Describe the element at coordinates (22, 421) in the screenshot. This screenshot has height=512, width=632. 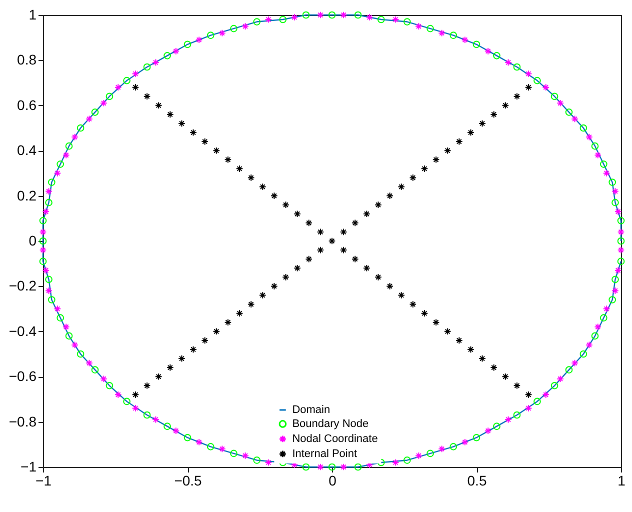
I see `y-tick-label: −0.8` at that location.